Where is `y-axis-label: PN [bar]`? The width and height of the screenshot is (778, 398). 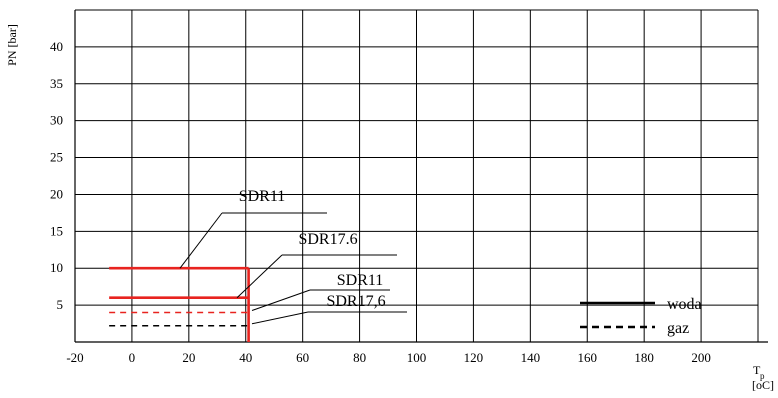 y-axis-label: PN [bar] is located at coordinates (12, 45).